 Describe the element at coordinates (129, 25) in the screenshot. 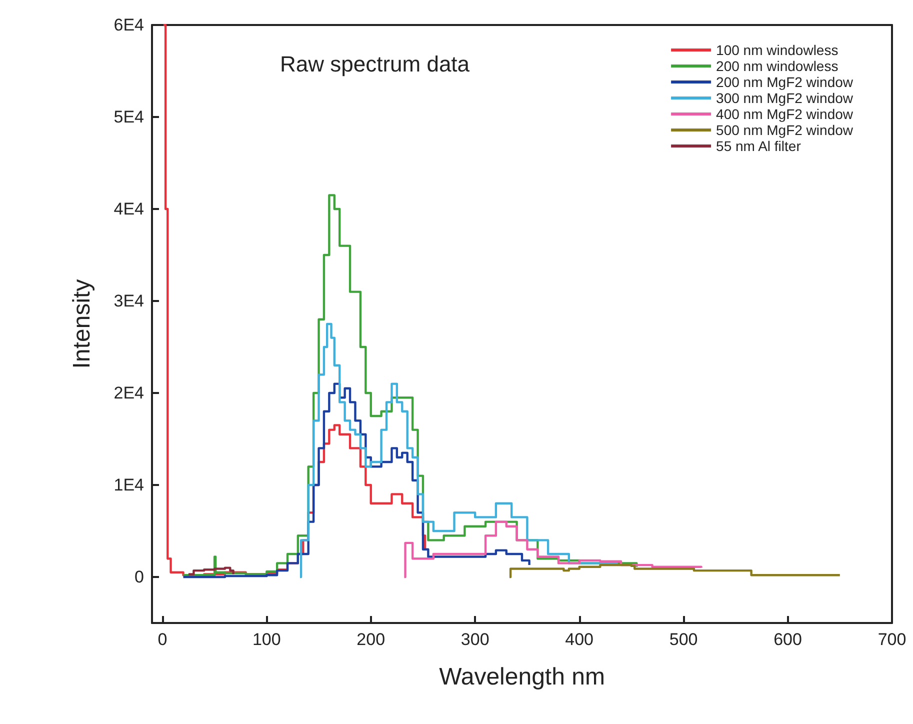

I see `y-tick-label: 6E4` at that location.